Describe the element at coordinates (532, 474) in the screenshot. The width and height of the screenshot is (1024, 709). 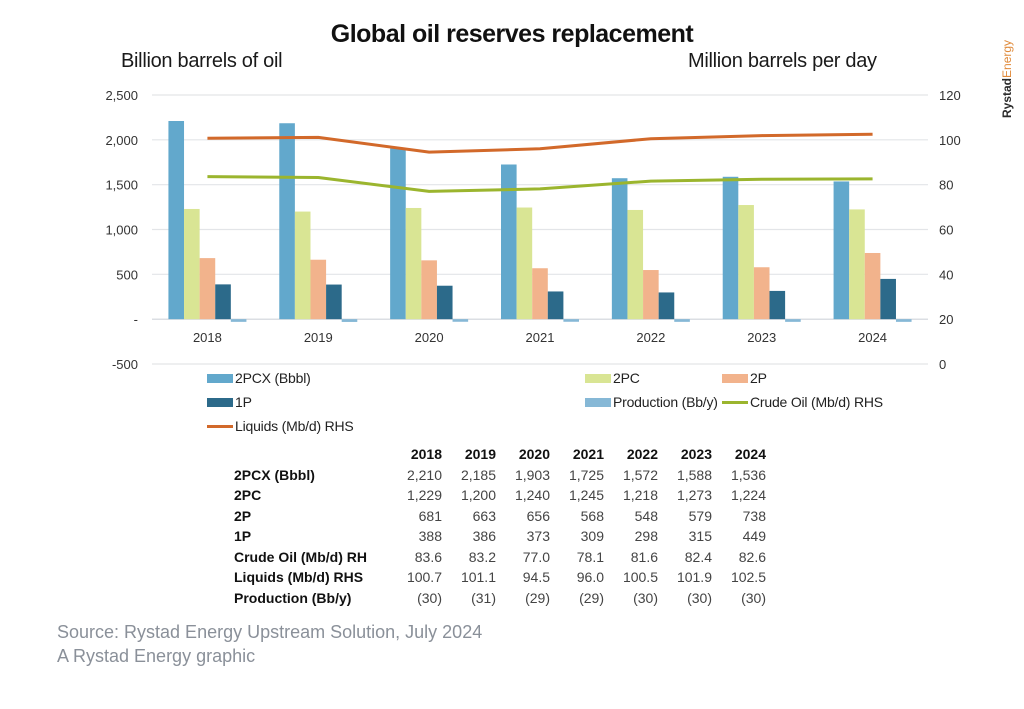
I see `table-cell: 1,903` at that location.